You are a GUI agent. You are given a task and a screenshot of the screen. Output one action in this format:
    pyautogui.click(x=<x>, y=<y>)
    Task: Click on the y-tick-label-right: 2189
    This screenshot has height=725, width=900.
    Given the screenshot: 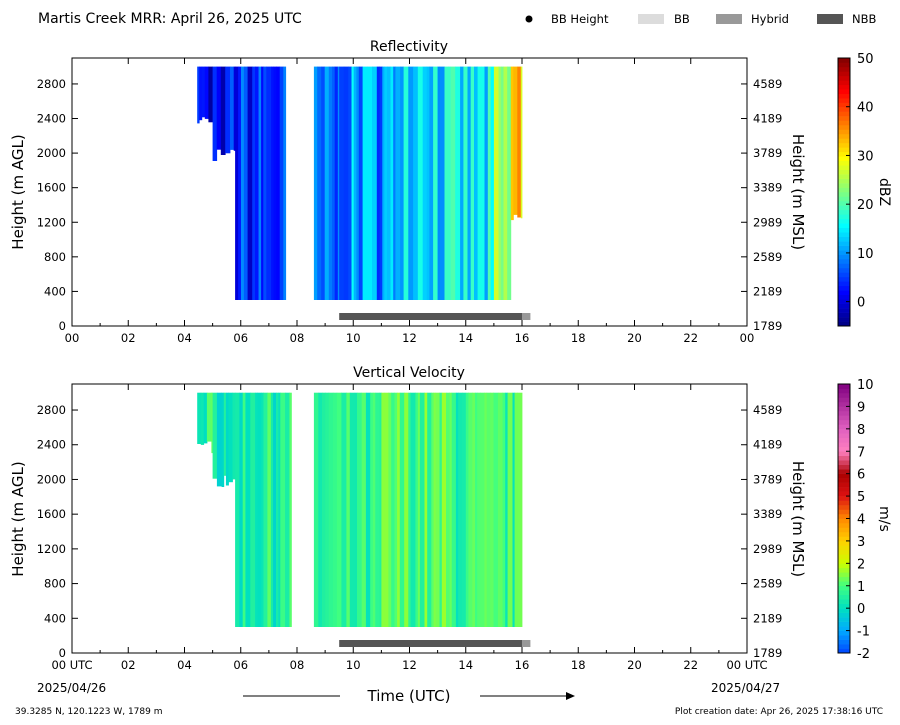 What is the action you would take?
    pyautogui.click(x=767, y=618)
    